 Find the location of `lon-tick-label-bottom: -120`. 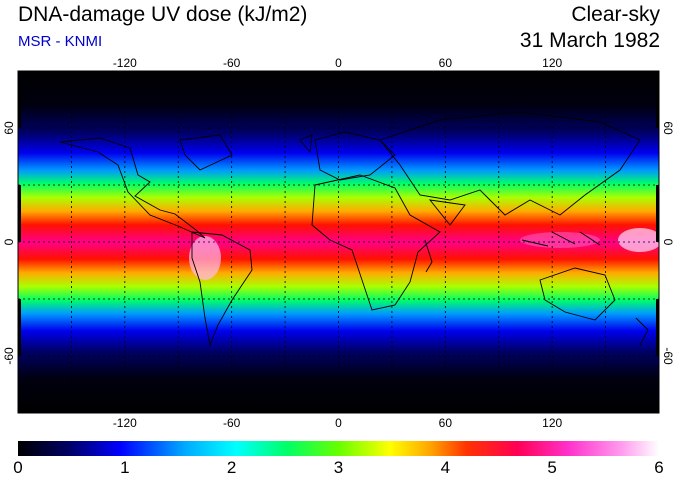

lon-tick-label-bottom: -120 is located at coordinates (125, 423).